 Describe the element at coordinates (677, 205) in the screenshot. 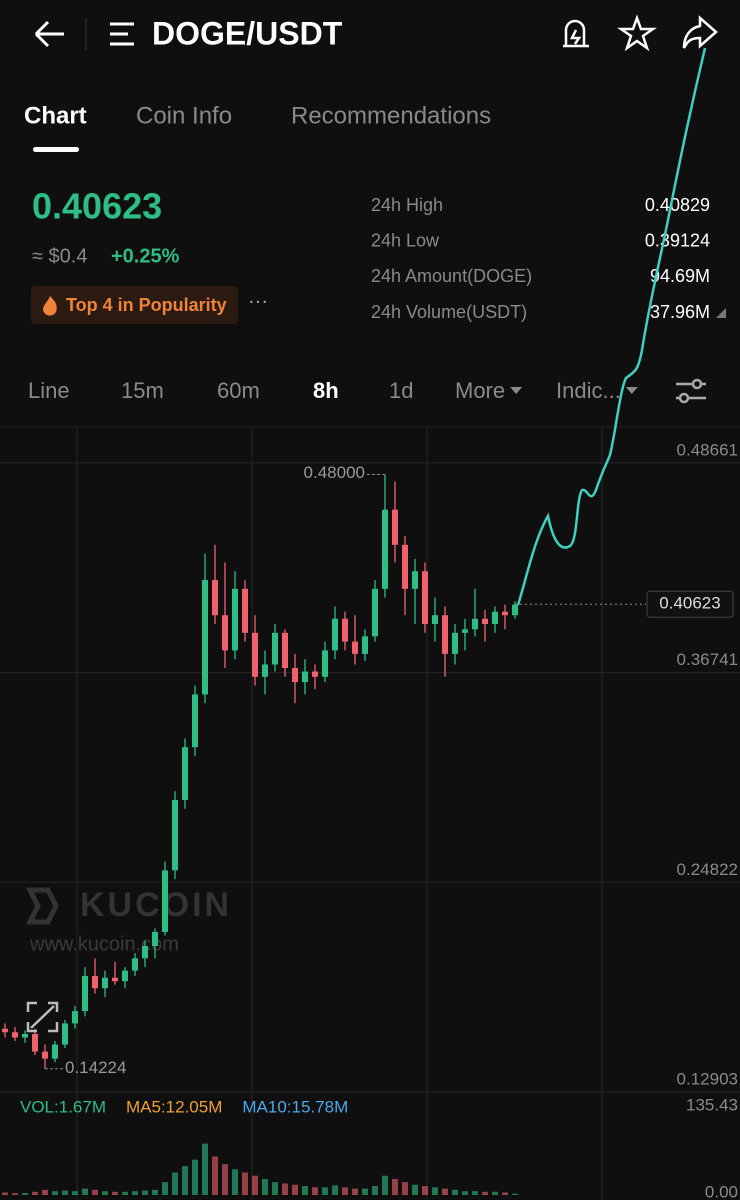

I see `stat-value: 0.40829` at that location.